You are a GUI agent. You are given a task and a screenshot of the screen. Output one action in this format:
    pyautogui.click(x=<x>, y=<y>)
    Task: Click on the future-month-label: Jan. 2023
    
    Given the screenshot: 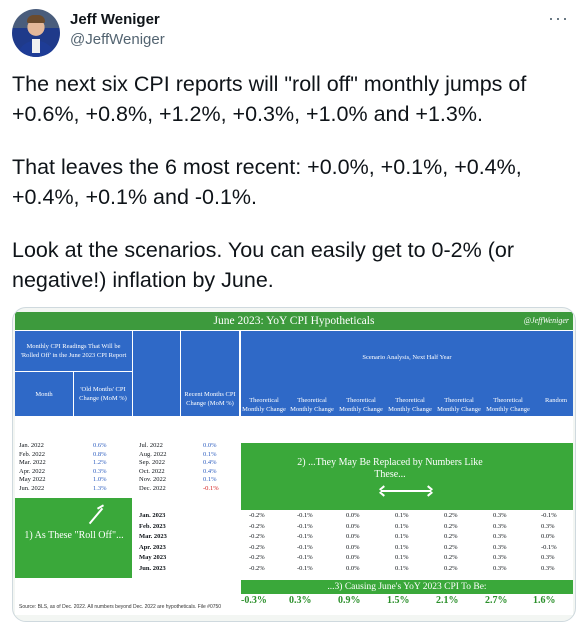 What is the action you would take?
    pyautogui.click(x=152, y=515)
    